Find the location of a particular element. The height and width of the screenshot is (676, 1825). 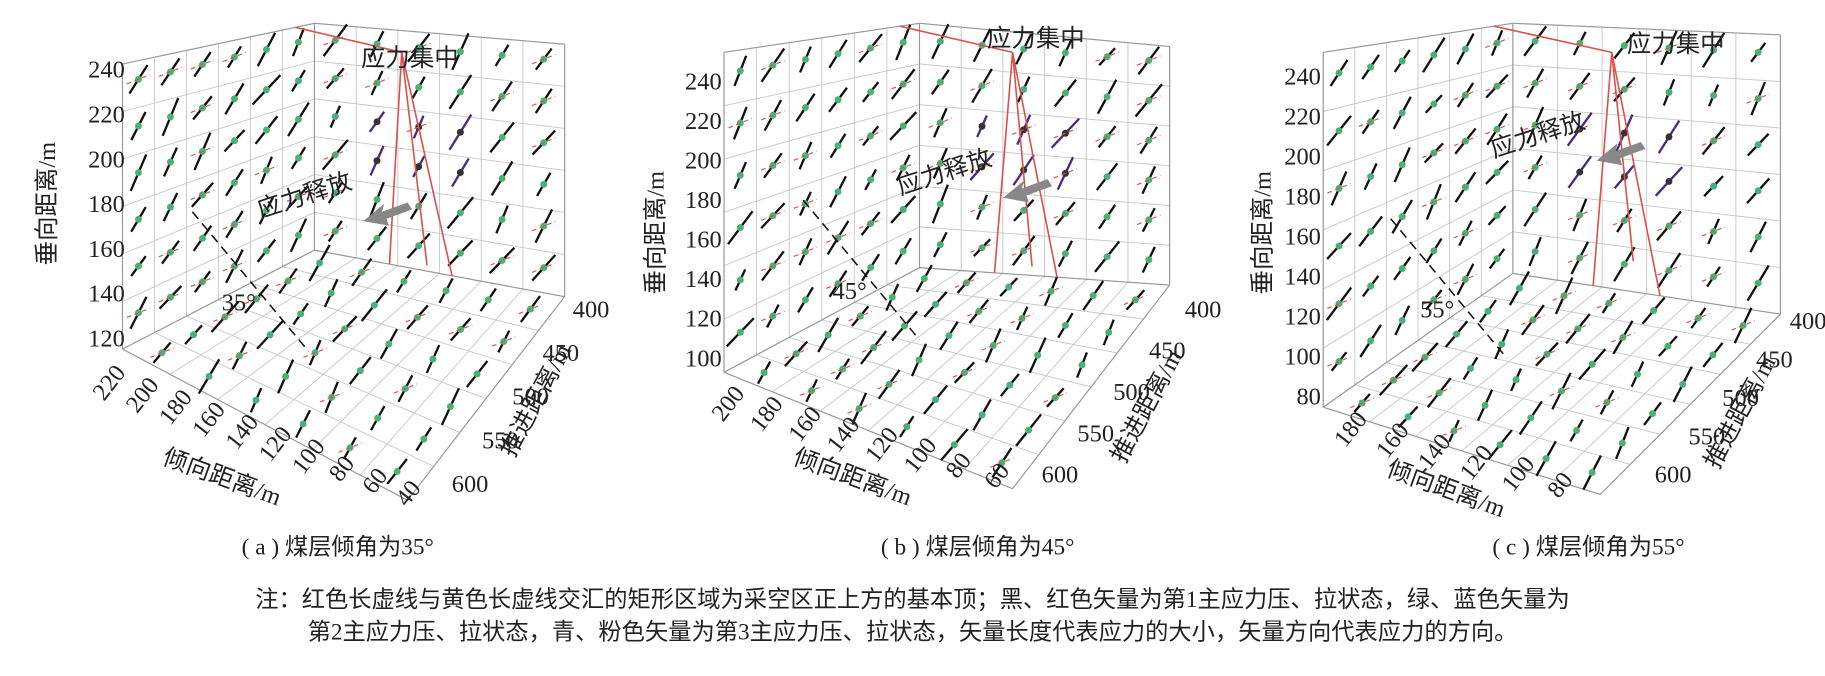

dip-angle-label: 55° is located at coordinates (1437, 309).